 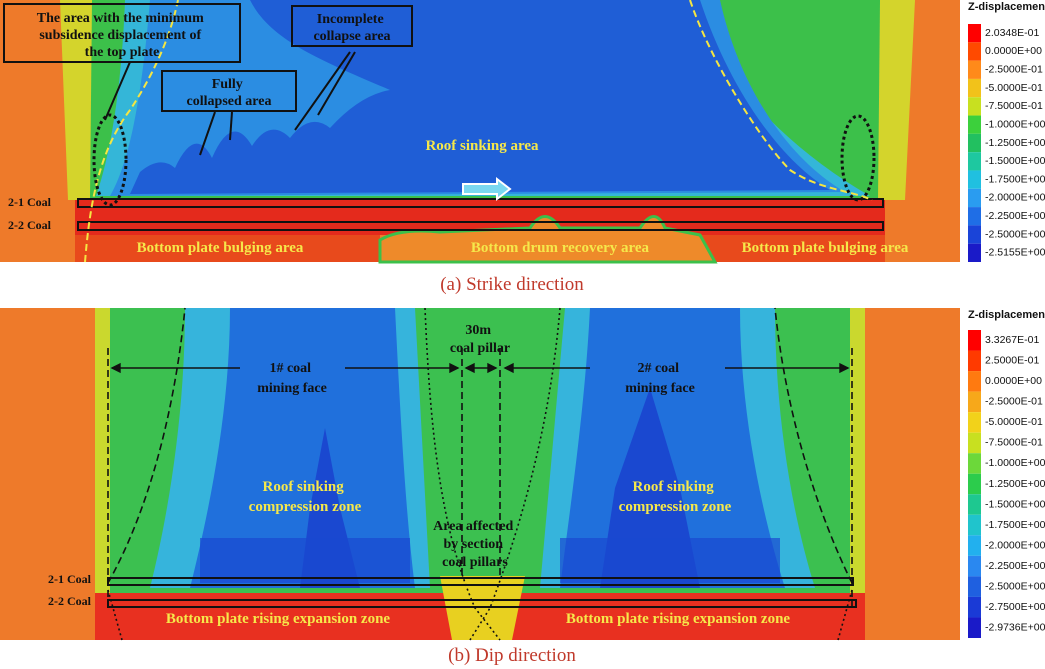 I want to click on legend-label: -1.0000E+00, so click(x=1015, y=124).